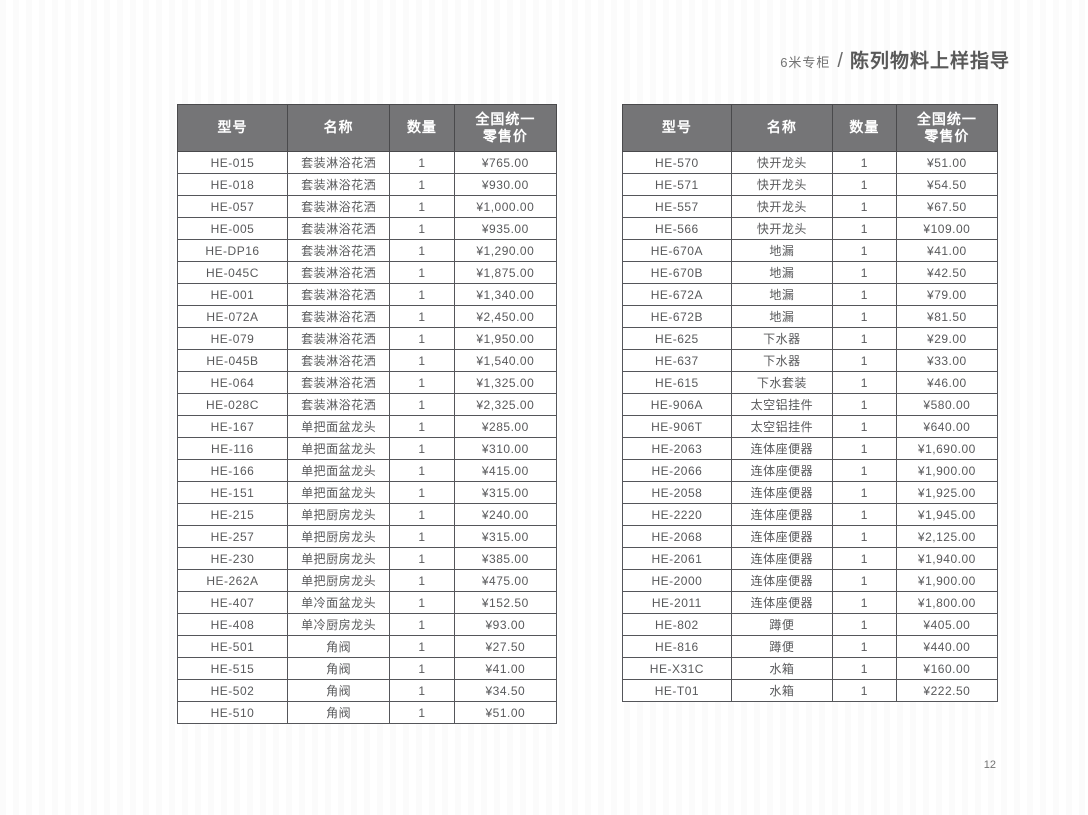 This screenshot has width=1088, height=815. I want to click on price-cell: ¥240.00, so click(505, 514).